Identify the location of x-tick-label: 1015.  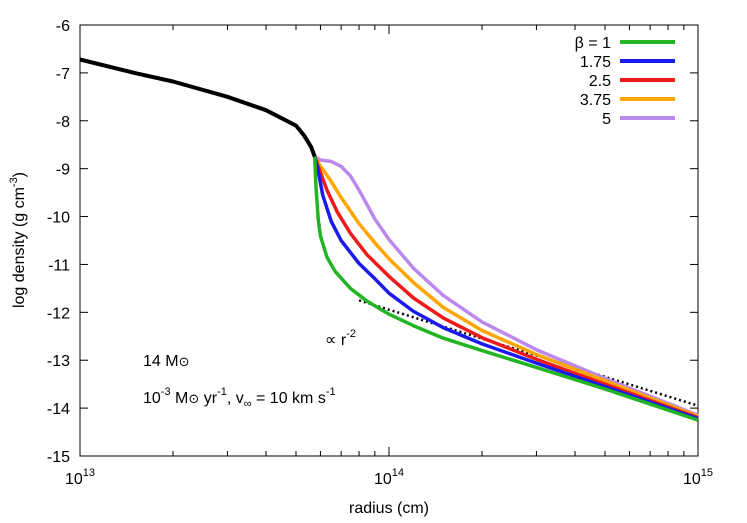
(698, 477).